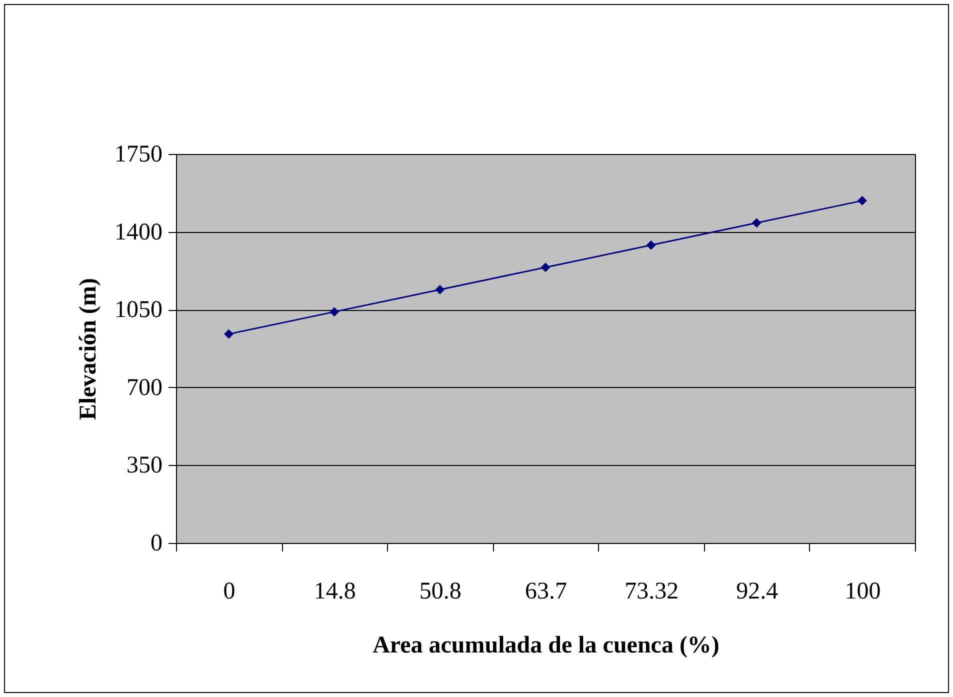  What do you see at coordinates (440, 591) in the screenshot?
I see `x-tick-label: 50.8` at bounding box center [440, 591].